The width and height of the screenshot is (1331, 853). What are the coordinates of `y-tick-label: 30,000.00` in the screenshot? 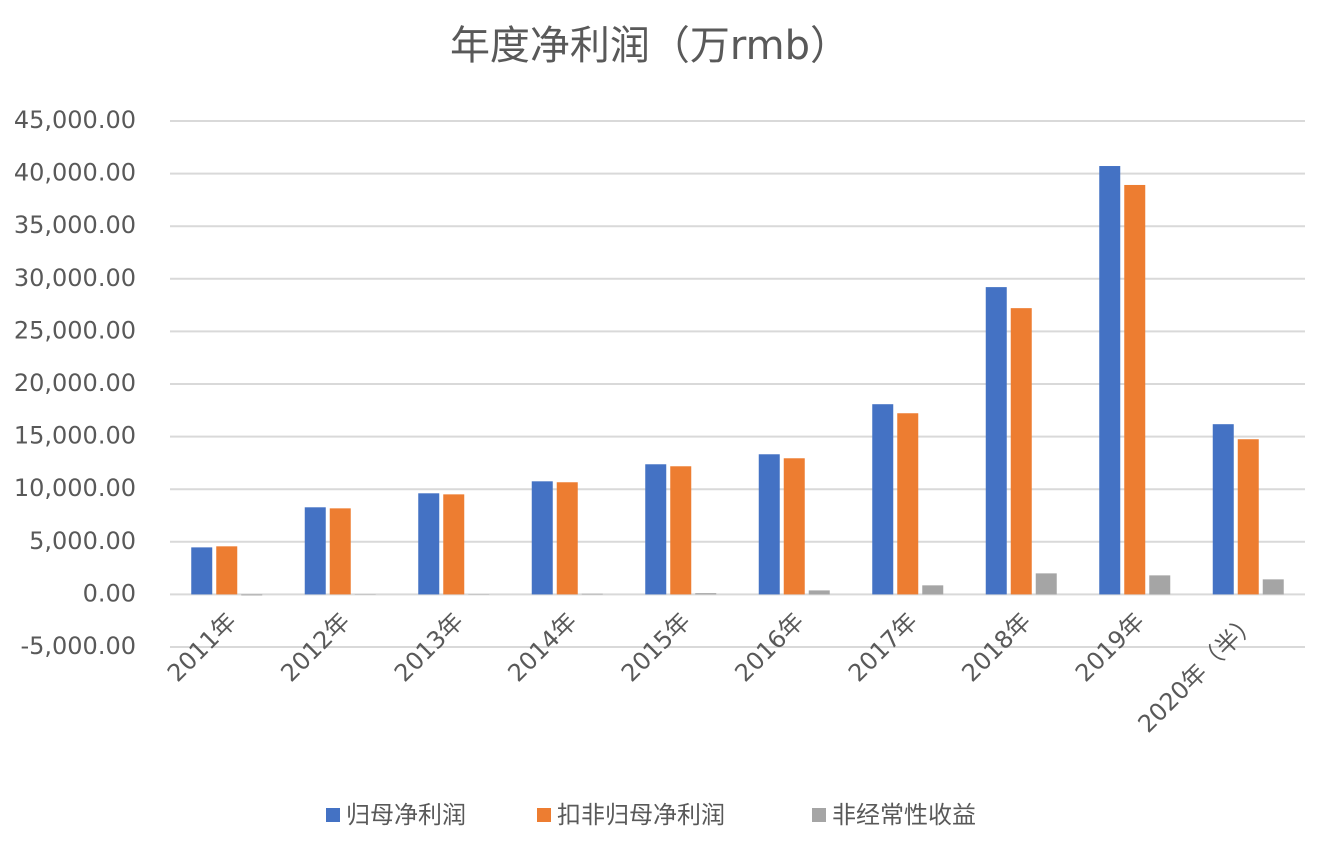 It's located at (75, 278).